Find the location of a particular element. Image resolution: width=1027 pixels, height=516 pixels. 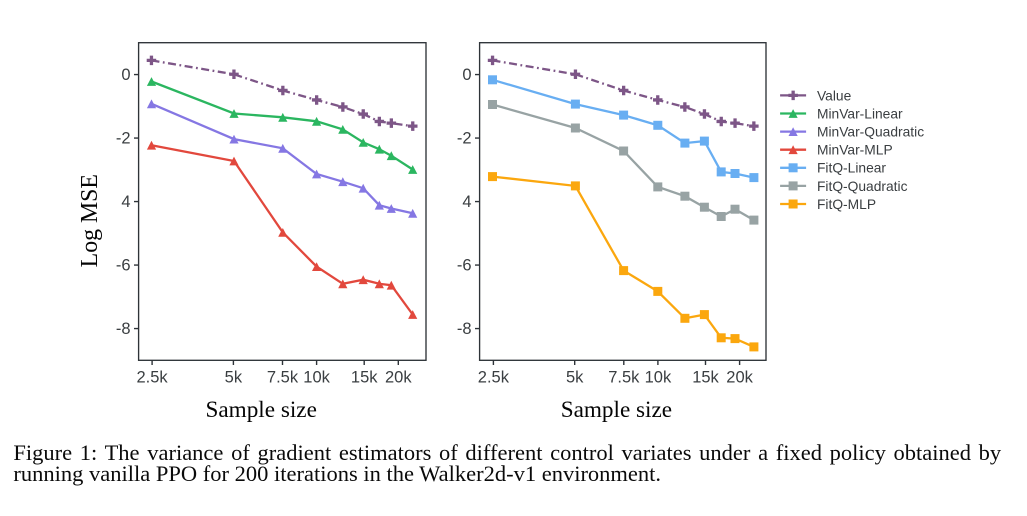

svg-text: FitQ-MLP is located at coordinates (846, 204).